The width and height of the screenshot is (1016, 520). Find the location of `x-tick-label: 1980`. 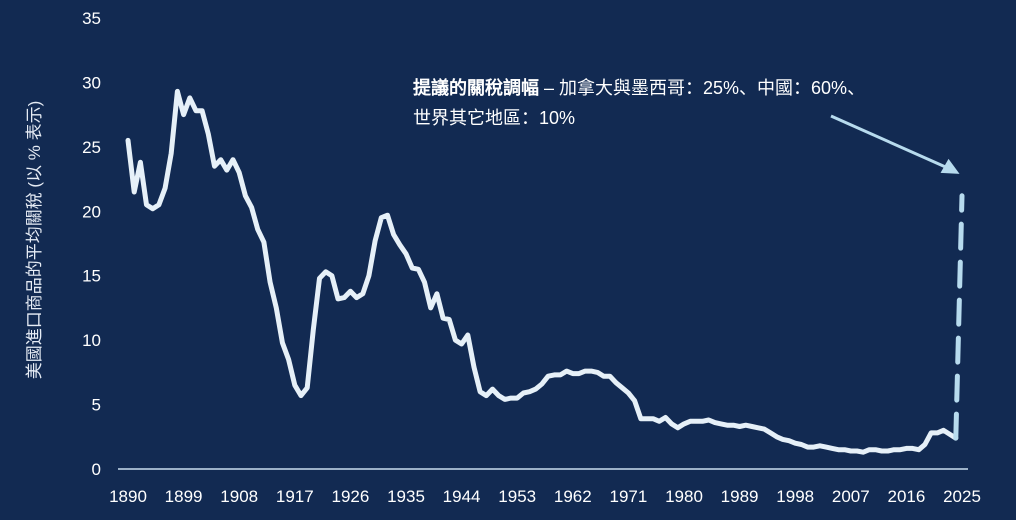

x-tick-label: 1980 is located at coordinates (684, 496).